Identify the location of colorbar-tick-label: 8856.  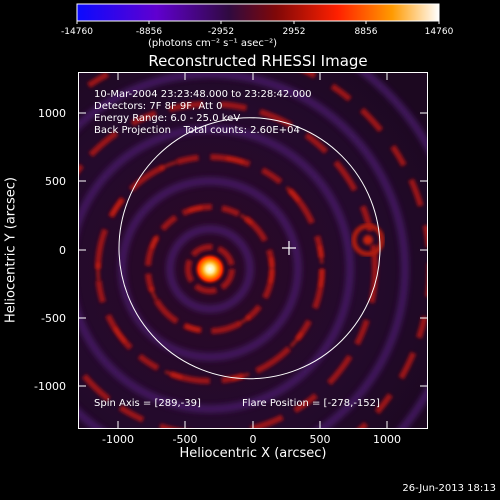
(366, 32).